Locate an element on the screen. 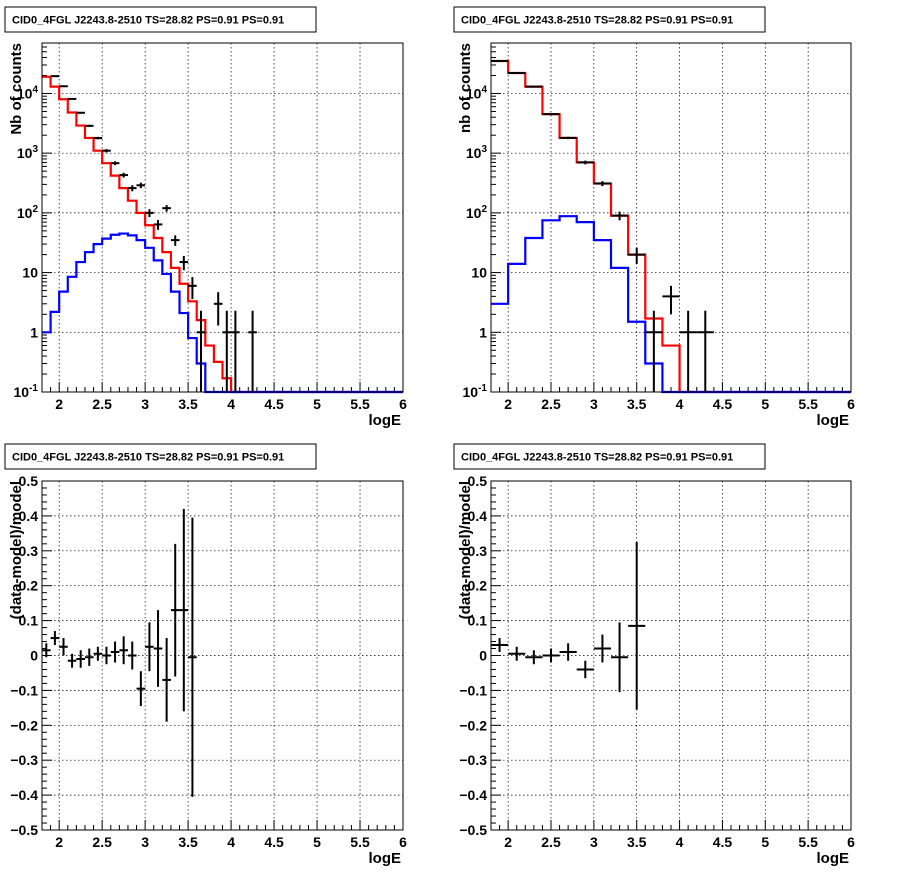 The height and width of the screenshot is (875, 898). y-tick-label: 1 is located at coordinates (34, 332).